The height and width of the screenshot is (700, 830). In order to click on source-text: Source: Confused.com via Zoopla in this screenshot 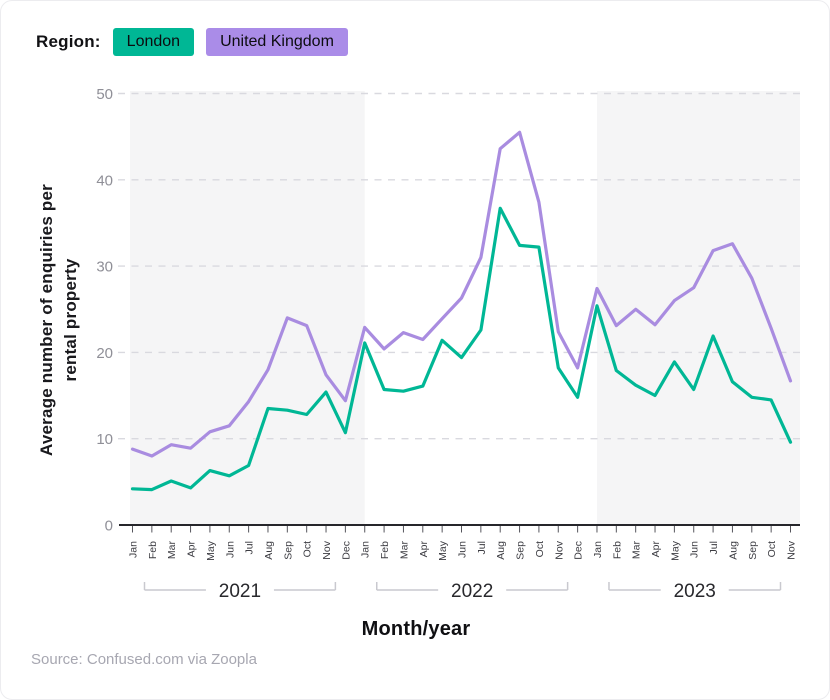, I will do `click(144, 659)`.